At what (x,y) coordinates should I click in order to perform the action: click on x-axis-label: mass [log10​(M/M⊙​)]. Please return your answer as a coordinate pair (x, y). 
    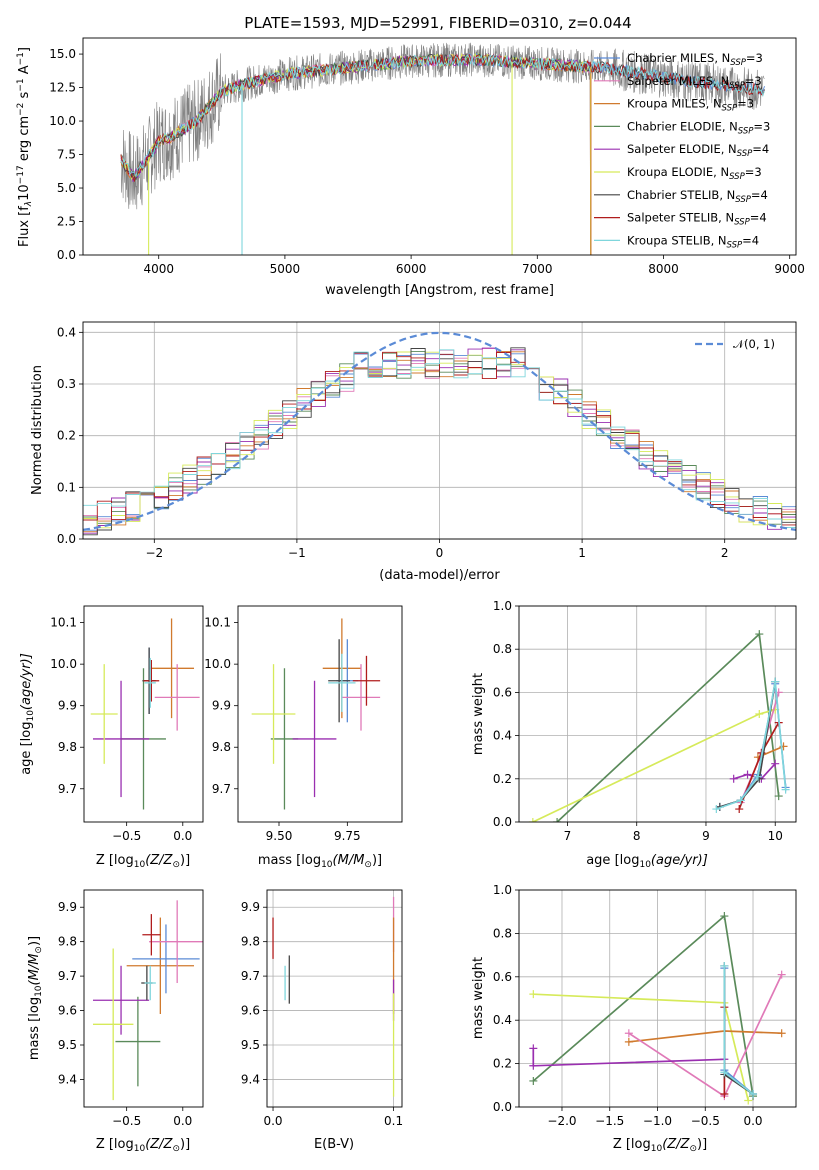
    Looking at the image, I should click on (320, 861).